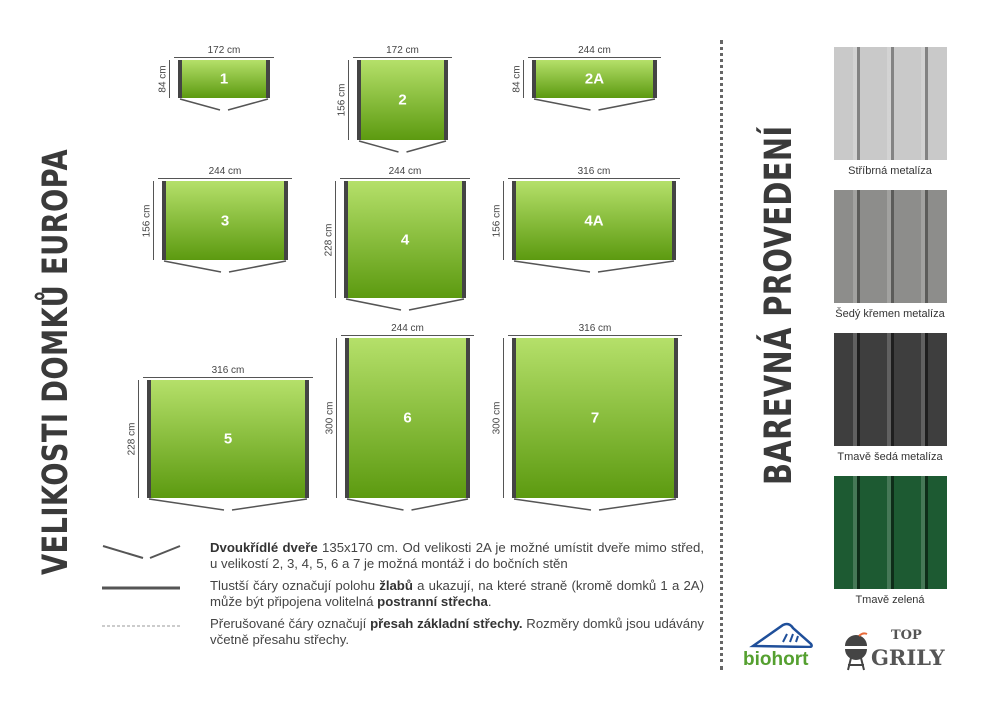 The width and height of the screenshot is (1000, 707). Describe the element at coordinates (906, 635) in the screenshot. I see `topgrily-top: TOP` at that location.